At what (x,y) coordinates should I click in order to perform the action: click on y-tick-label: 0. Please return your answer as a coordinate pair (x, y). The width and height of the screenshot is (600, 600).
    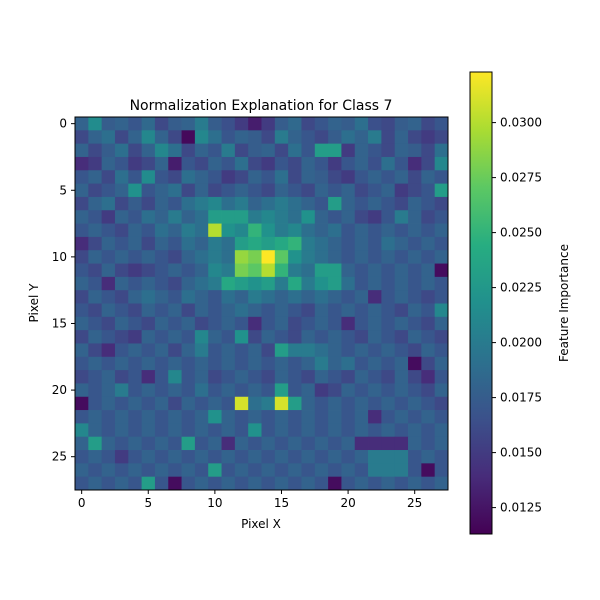
    Looking at the image, I should click on (63, 124).